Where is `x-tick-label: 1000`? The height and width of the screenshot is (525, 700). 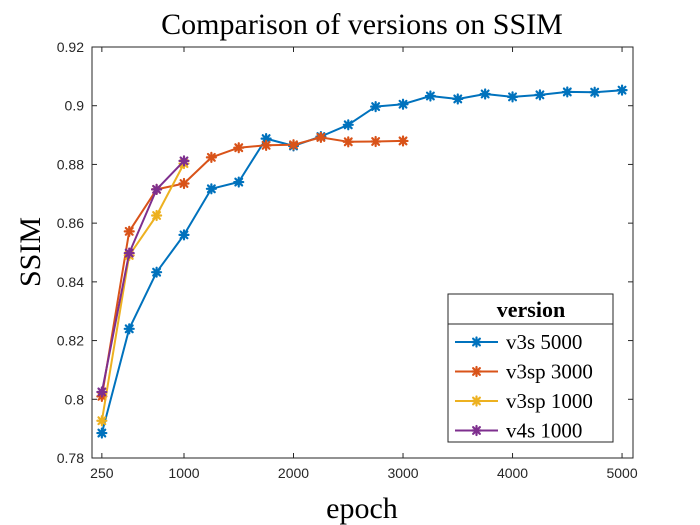 x-tick-label: 1000 is located at coordinates (183, 473).